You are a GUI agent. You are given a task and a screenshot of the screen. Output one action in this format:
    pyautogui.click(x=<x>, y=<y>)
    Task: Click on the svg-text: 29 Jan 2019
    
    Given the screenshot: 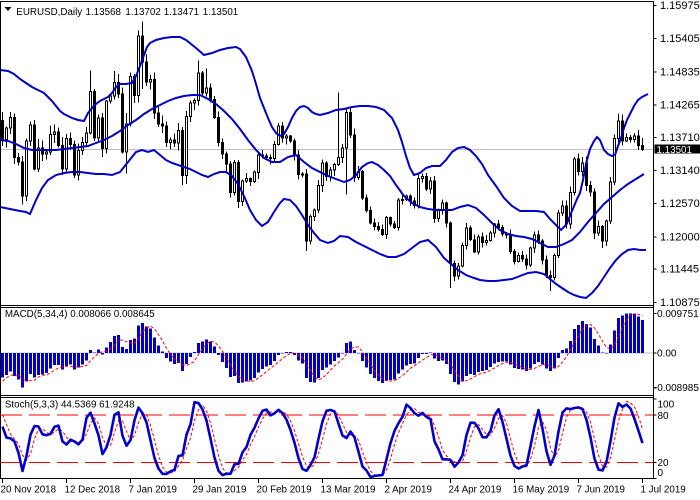 What is the action you would take?
    pyautogui.click(x=220, y=490)
    